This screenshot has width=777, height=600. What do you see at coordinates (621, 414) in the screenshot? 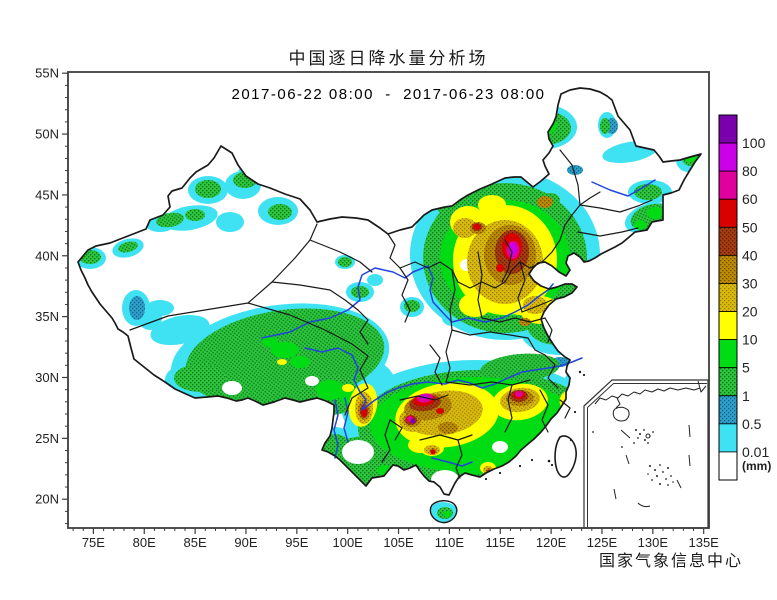
I see `inset-hainan` at bounding box center [621, 414].